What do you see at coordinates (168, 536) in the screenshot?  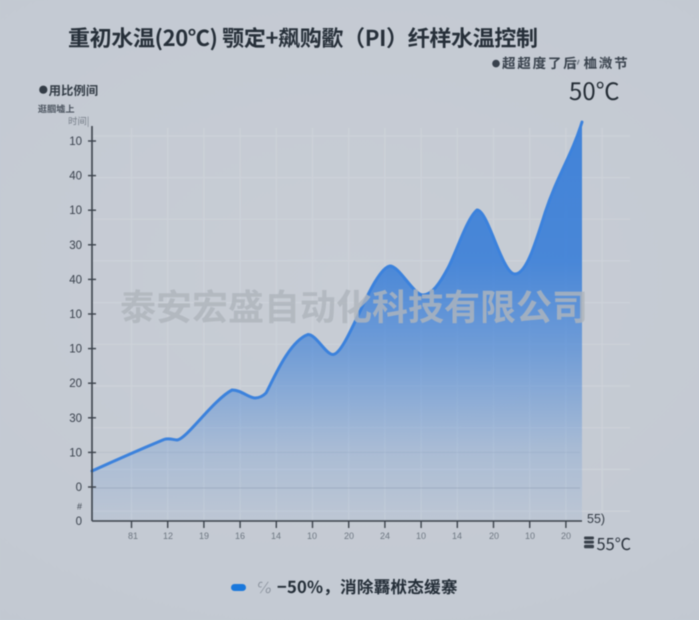 I see `svg-text: 12` at bounding box center [168, 536].